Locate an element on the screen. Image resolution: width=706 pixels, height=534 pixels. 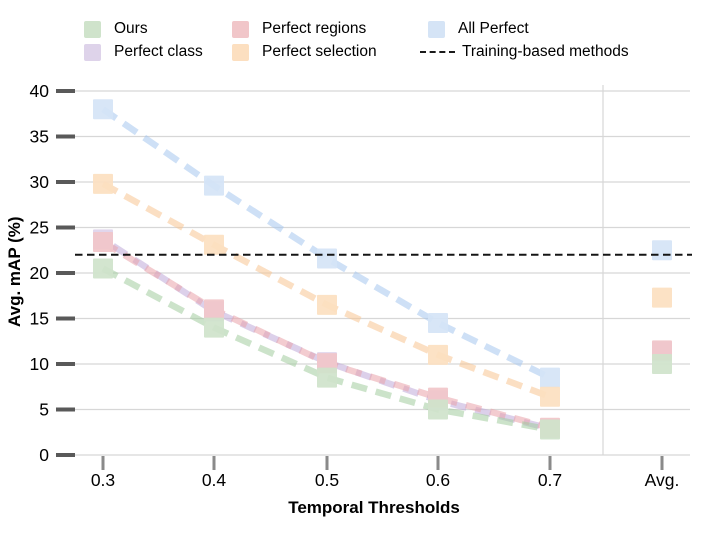
x-tick-label: 0.6 is located at coordinates (438, 480).